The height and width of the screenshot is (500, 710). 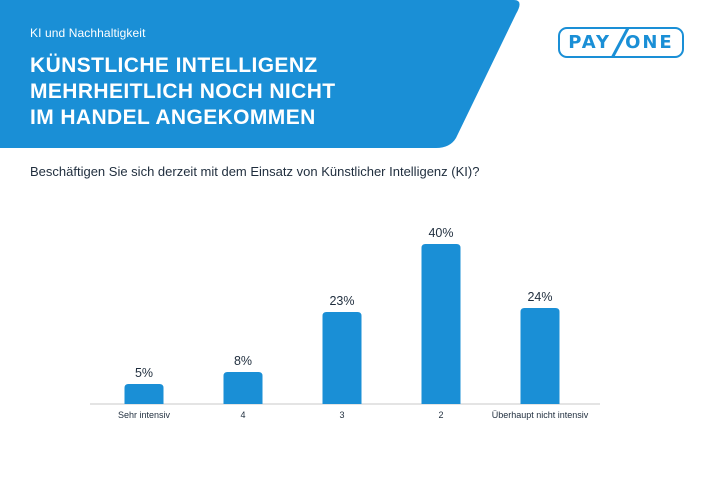 What do you see at coordinates (440, 415) in the screenshot?
I see `category-label-3: 2` at bounding box center [440, 415].